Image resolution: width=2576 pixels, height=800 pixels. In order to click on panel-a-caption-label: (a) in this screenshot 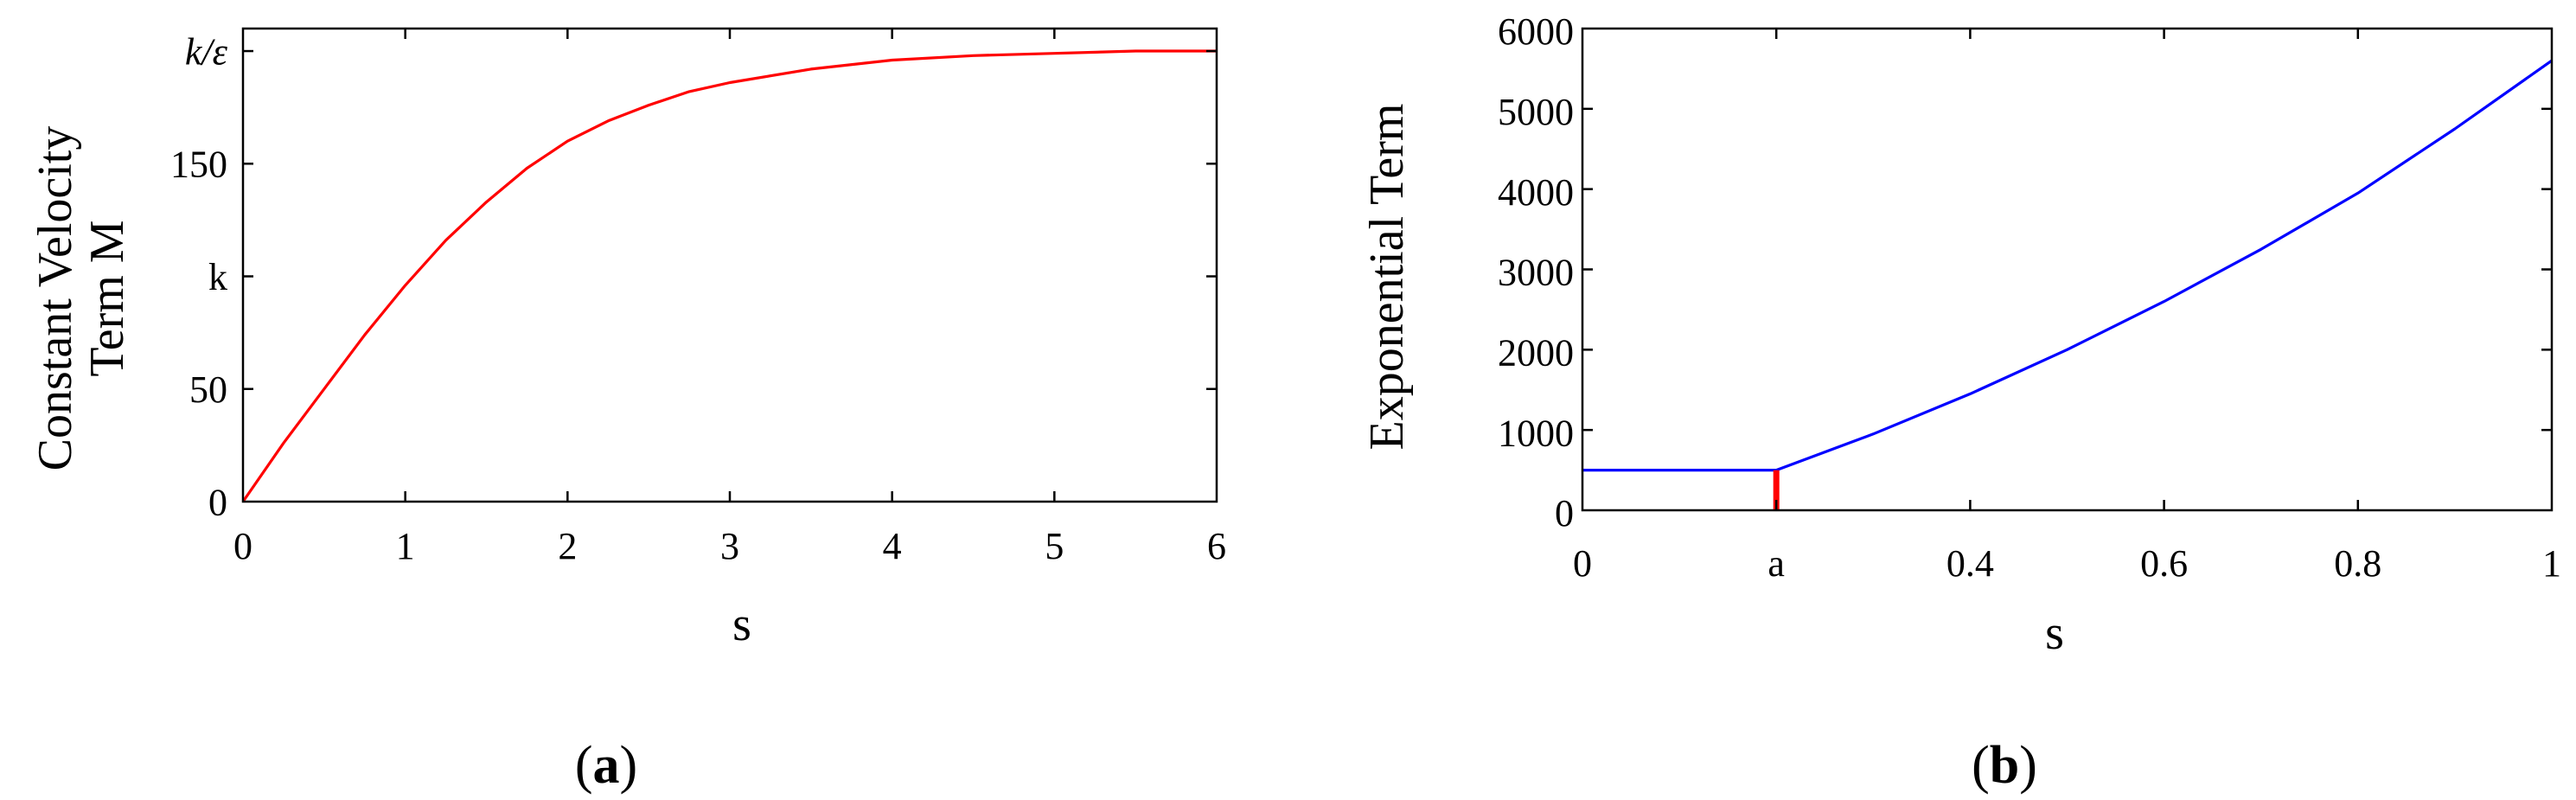, I will do `click(606, 765)`.